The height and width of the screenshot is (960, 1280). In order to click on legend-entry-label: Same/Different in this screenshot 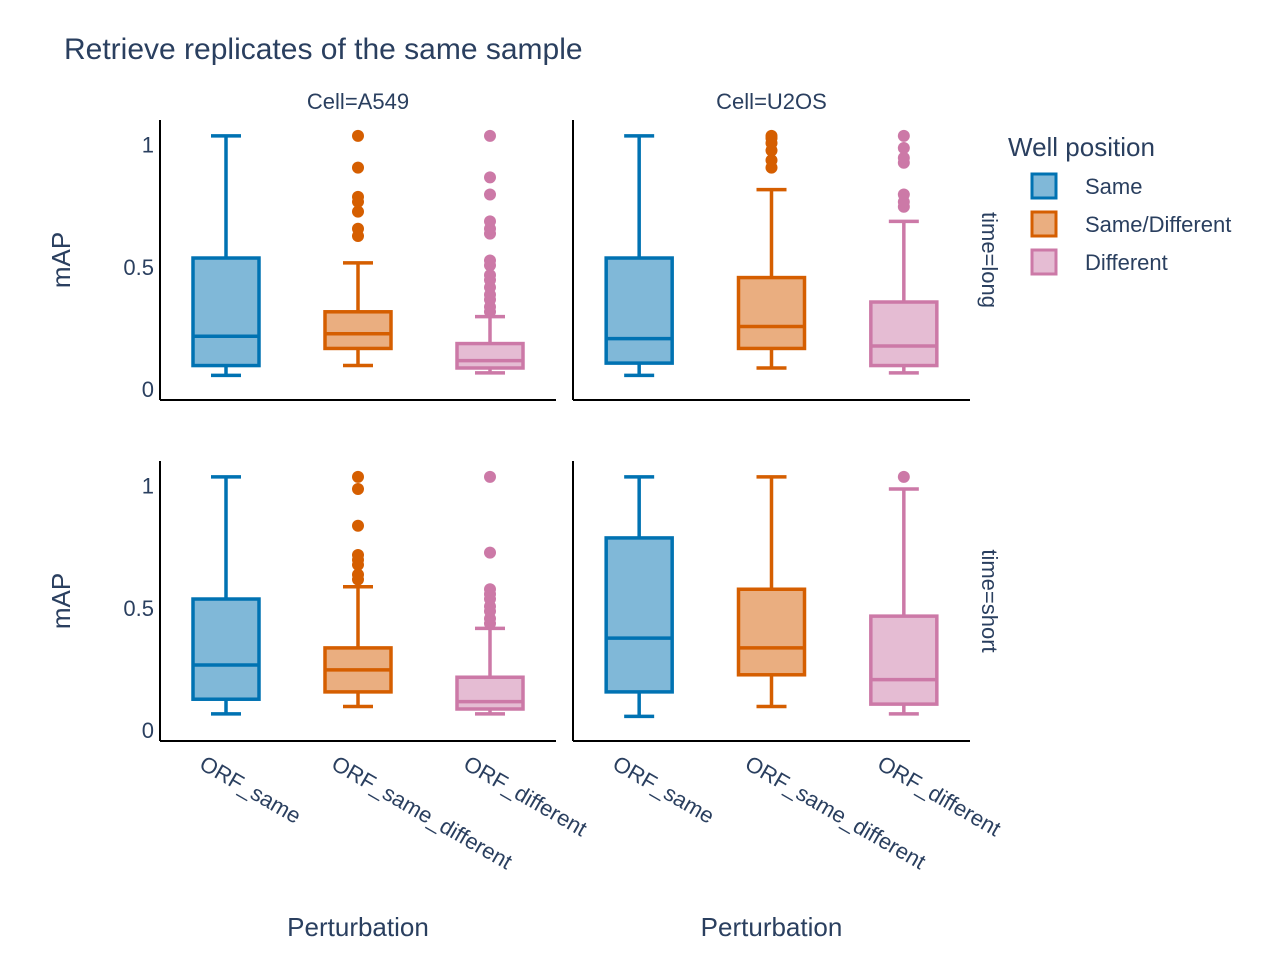, I will do `click(1158, 224)`.